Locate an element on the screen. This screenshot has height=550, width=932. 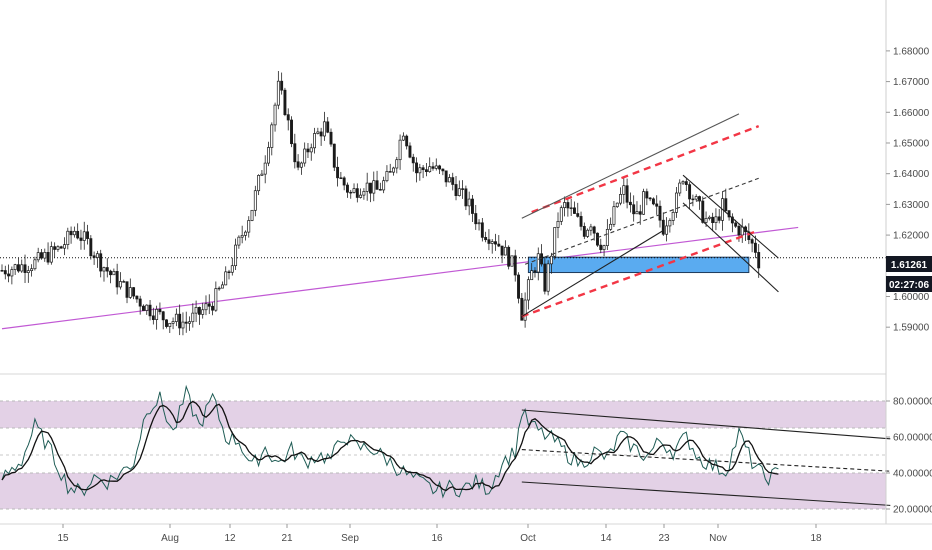
time-axis: 15 Aug 12 21 Sep 16 Oct 14 23 Nov 18 is located at coordinates (439, 534).